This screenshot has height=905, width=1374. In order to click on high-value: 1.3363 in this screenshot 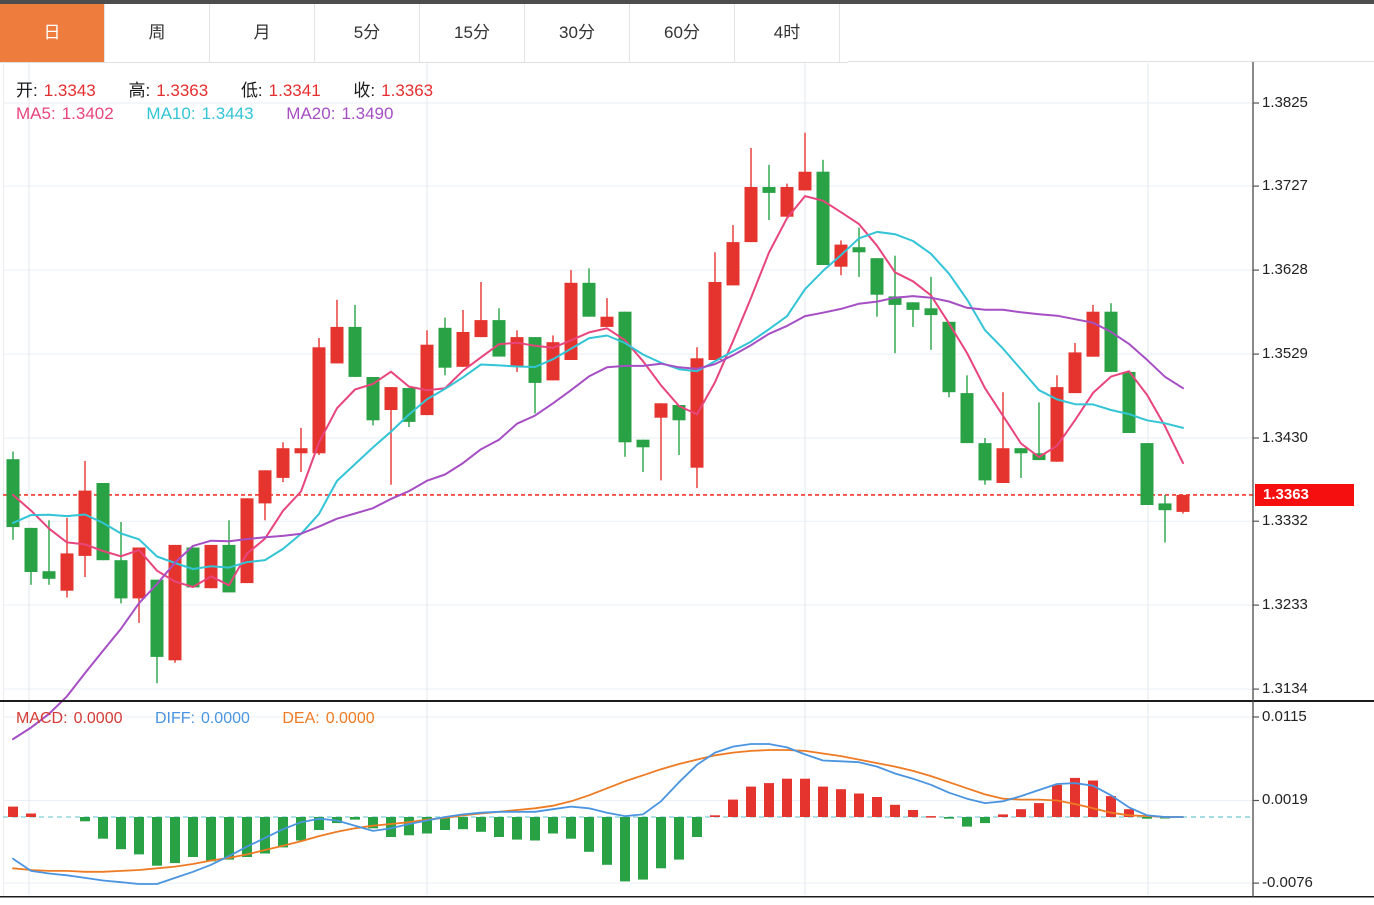, I will do `click(182, 90)`.